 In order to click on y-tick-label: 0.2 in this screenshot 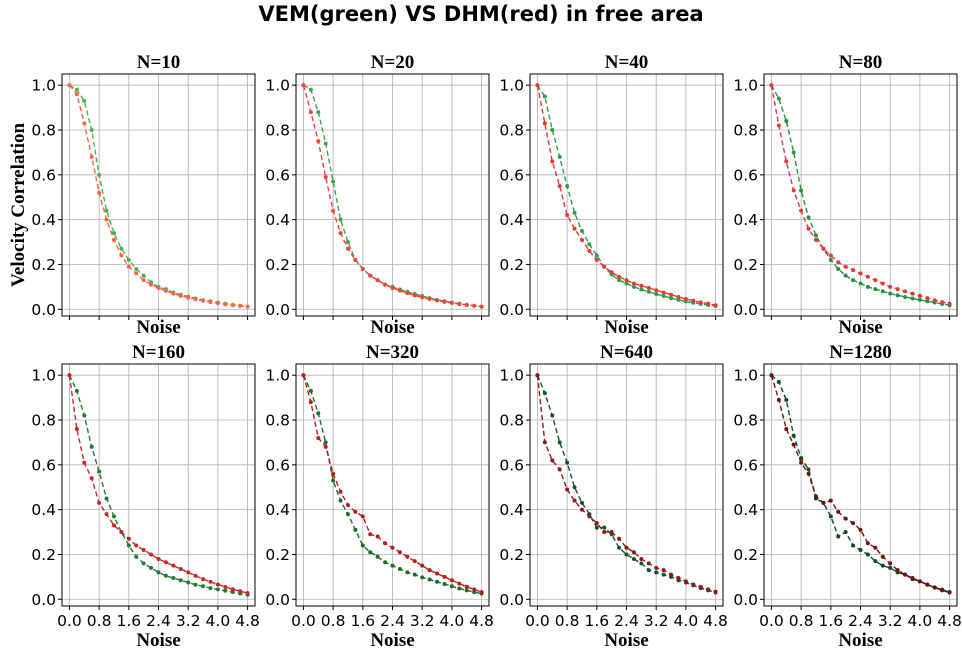, I will do `click(511, 265)`.